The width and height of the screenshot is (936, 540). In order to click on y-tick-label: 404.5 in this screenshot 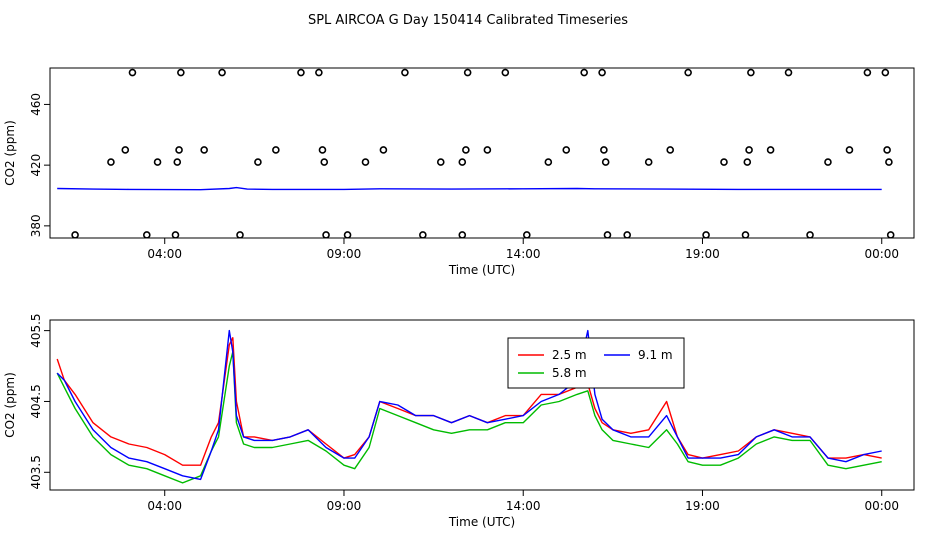, I will do `click(36, 401)`.